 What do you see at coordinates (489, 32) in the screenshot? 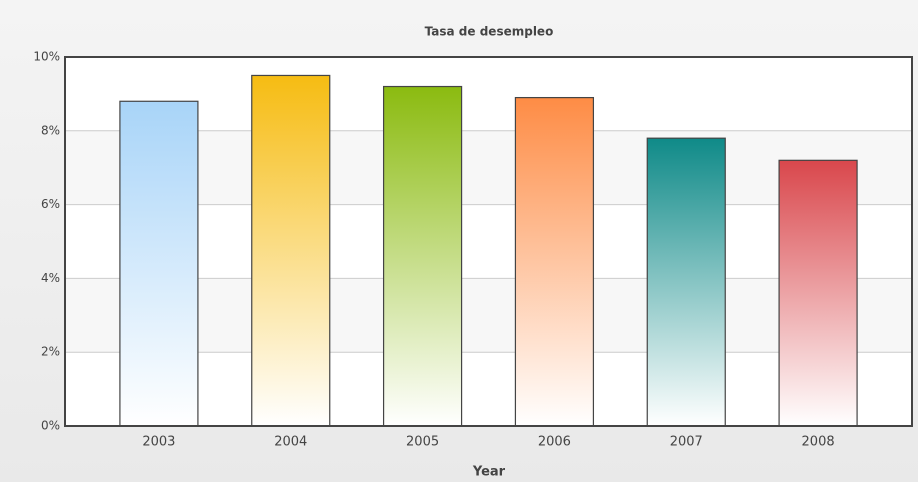
I see `chart-title: Tasa de desempleo` at bounding box center [489, 32].